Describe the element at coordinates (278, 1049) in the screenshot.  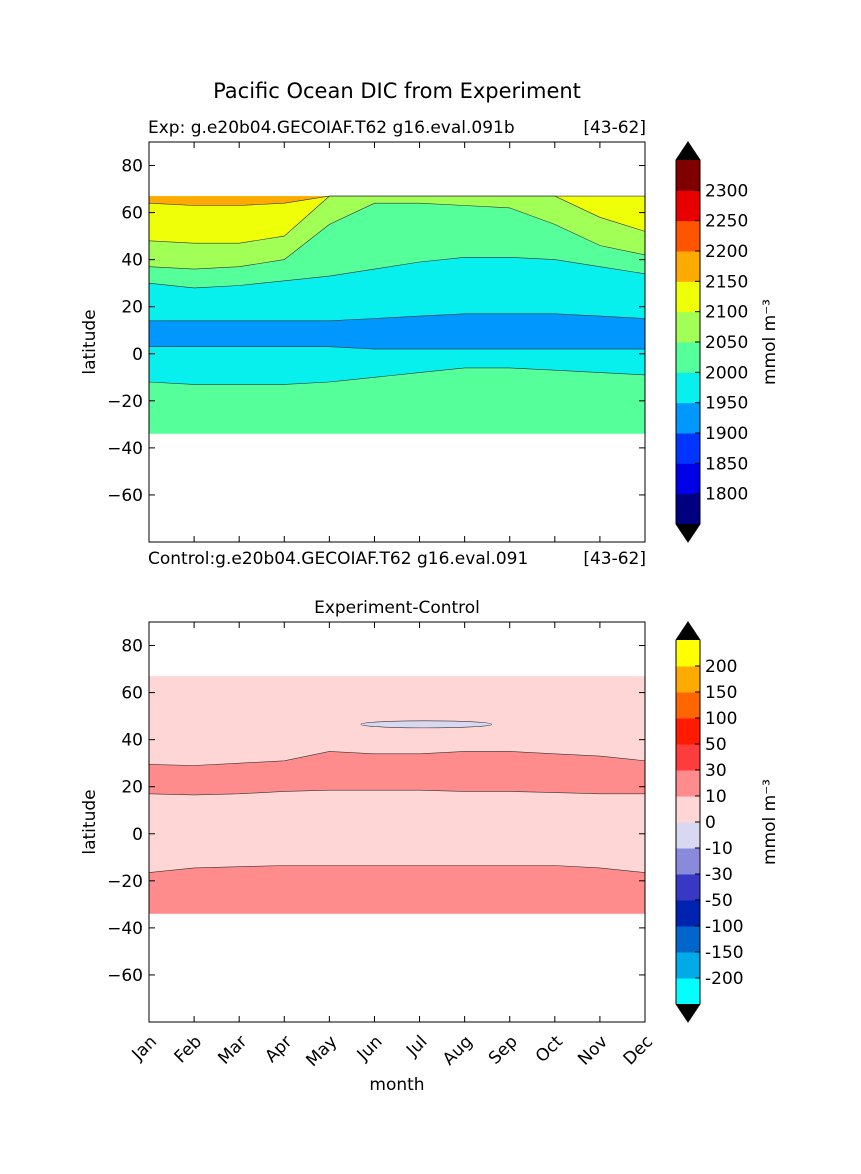
I see `x-tick-label: Apr` at that location.